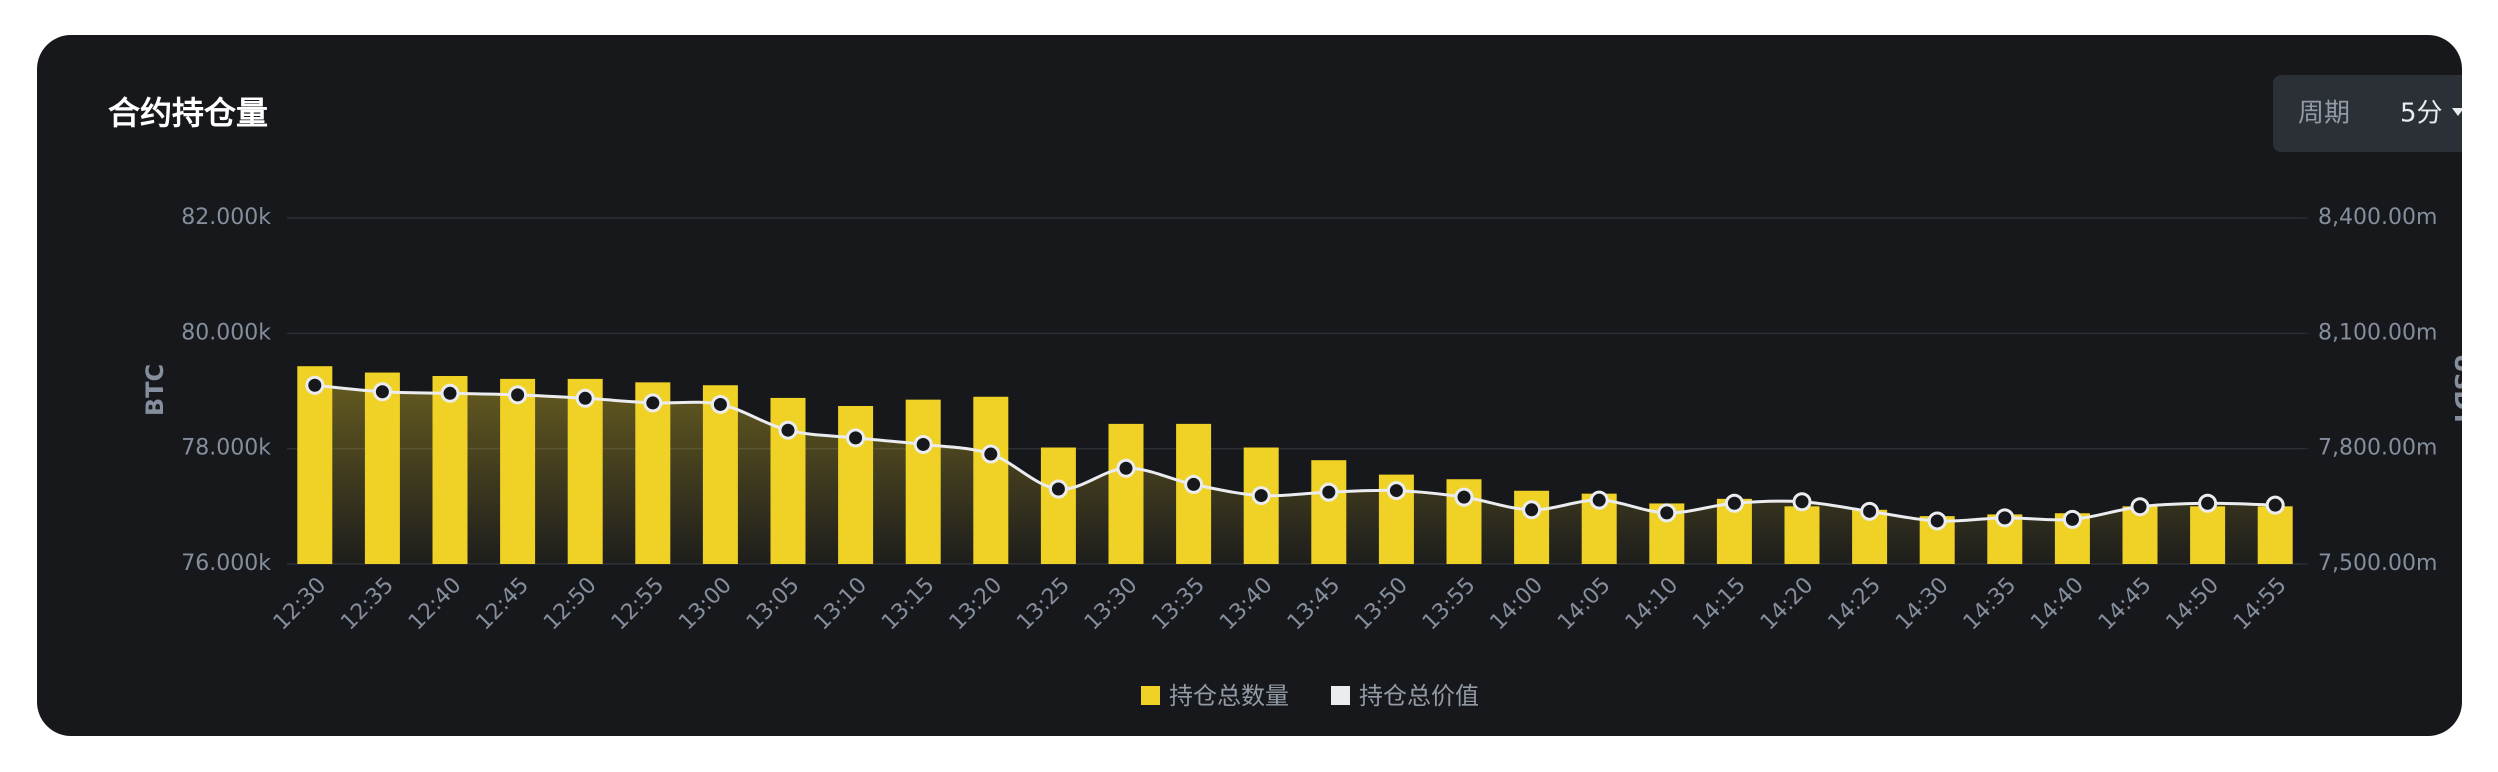 Image resolution: width=2498 pixels, height=772 pixels. I want to click on y2-tick-label: 8,100.00m, so click(2377, 332).